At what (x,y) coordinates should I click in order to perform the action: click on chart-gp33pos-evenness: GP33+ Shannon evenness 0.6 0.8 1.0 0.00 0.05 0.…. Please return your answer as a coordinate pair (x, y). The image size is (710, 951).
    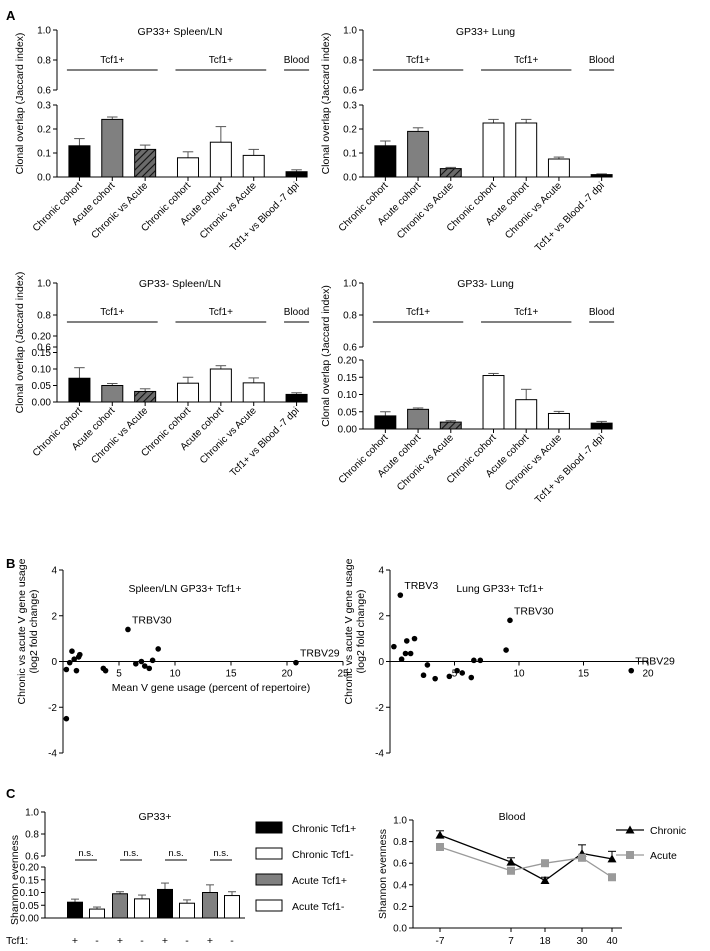
    Looking at the image, I should click on (181, 878).